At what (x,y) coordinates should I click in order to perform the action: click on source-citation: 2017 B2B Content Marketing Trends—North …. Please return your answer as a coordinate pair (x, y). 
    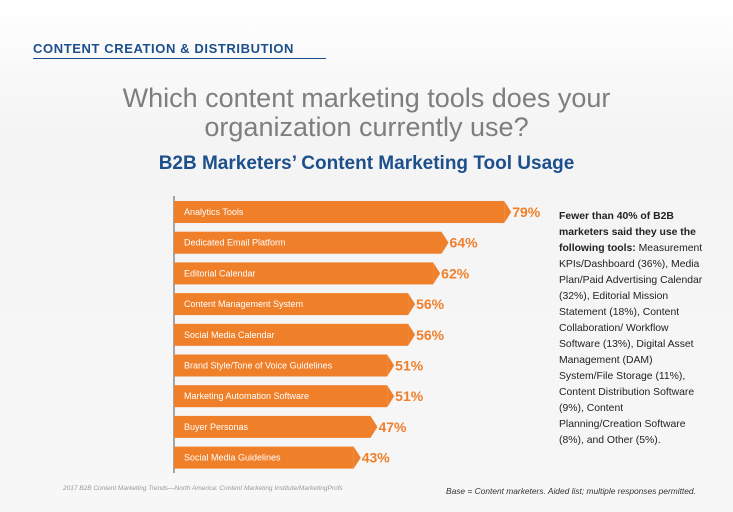
    Looking at the image, I should click on (203, 488).